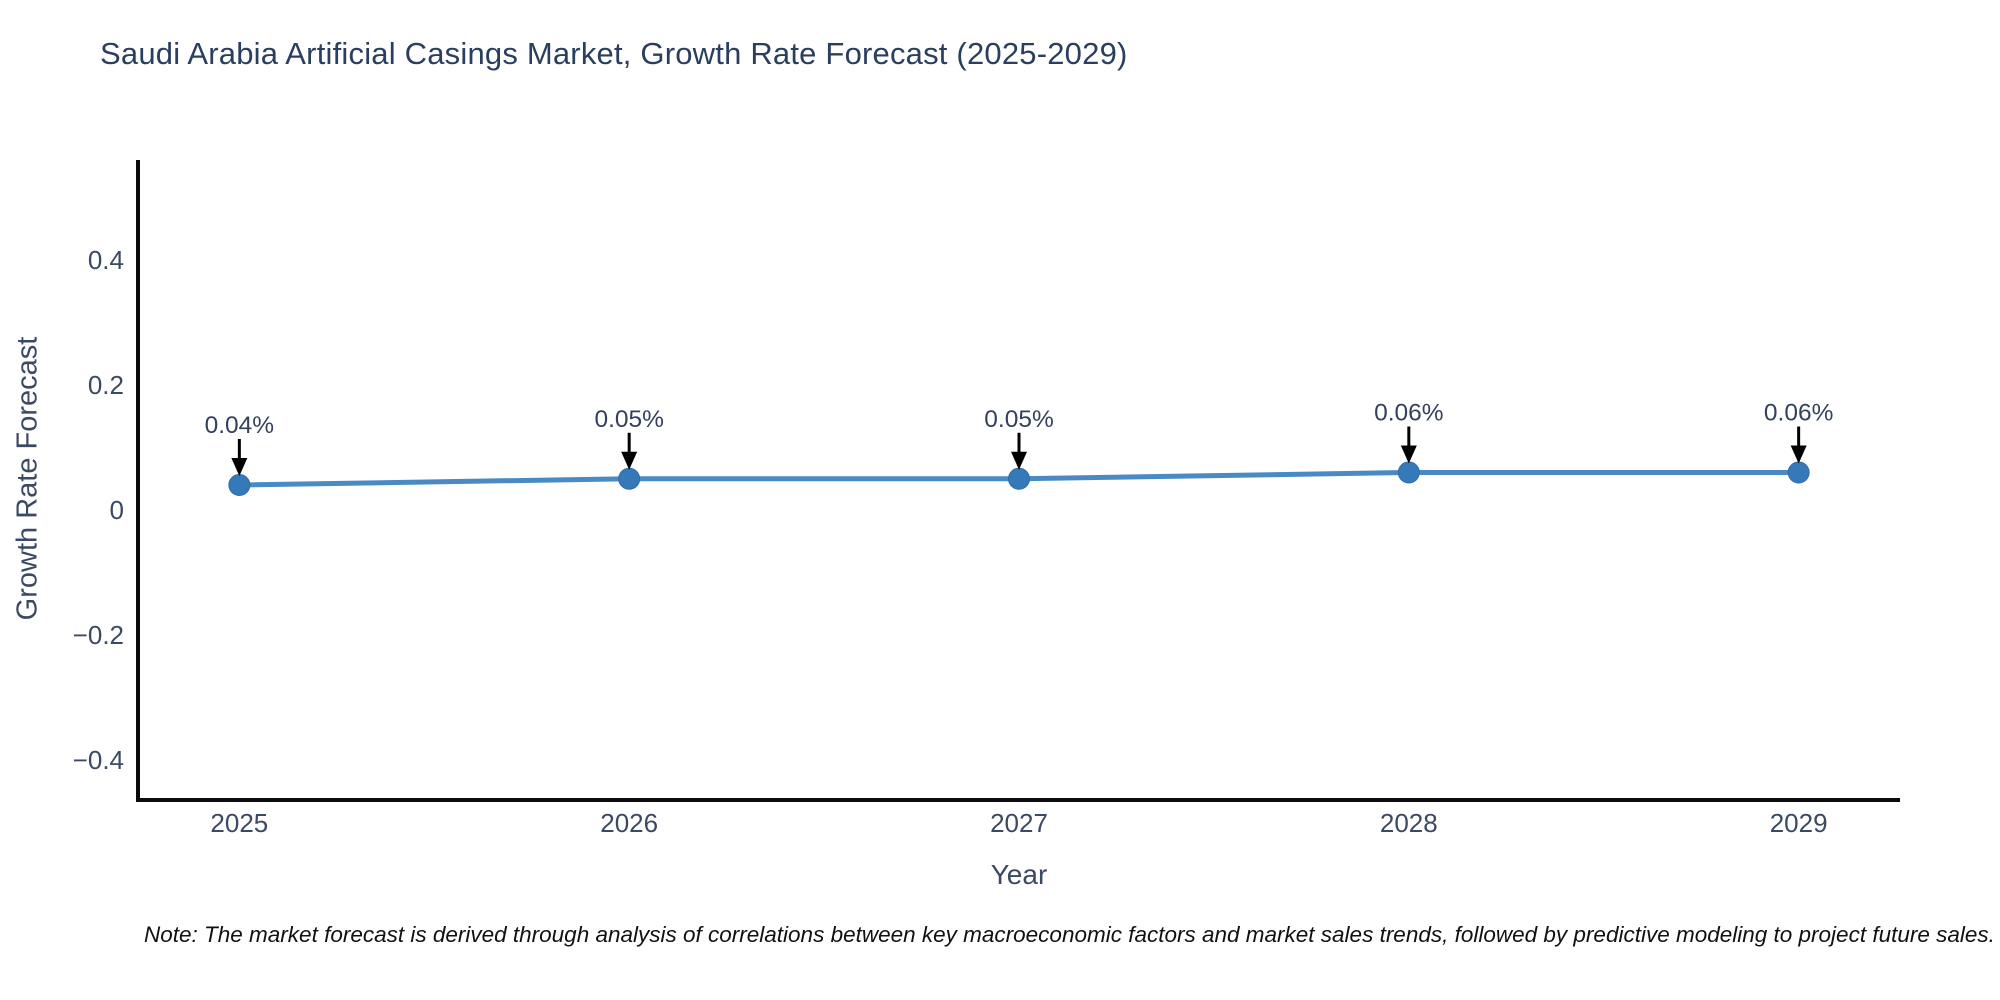  I want to click on y-tick-label: −0.2, so click(98, 635).